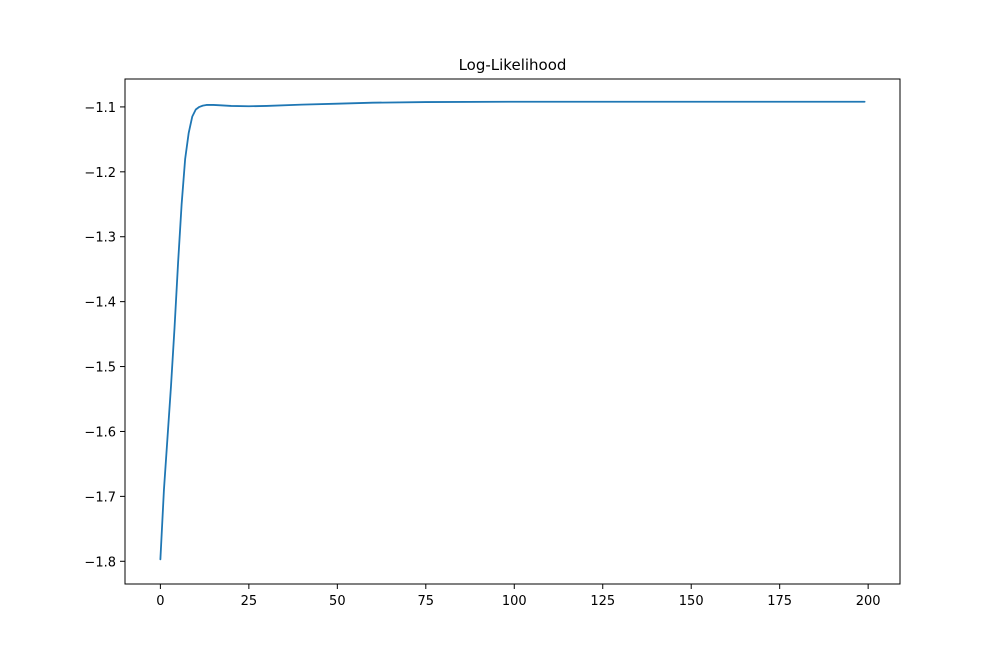 This screenshot has width=1000, height=660. What do you see at coordinates (249, 601) in the screenshot?
I see `x-tick-label-1: 25` at bounding box center [249, 601].